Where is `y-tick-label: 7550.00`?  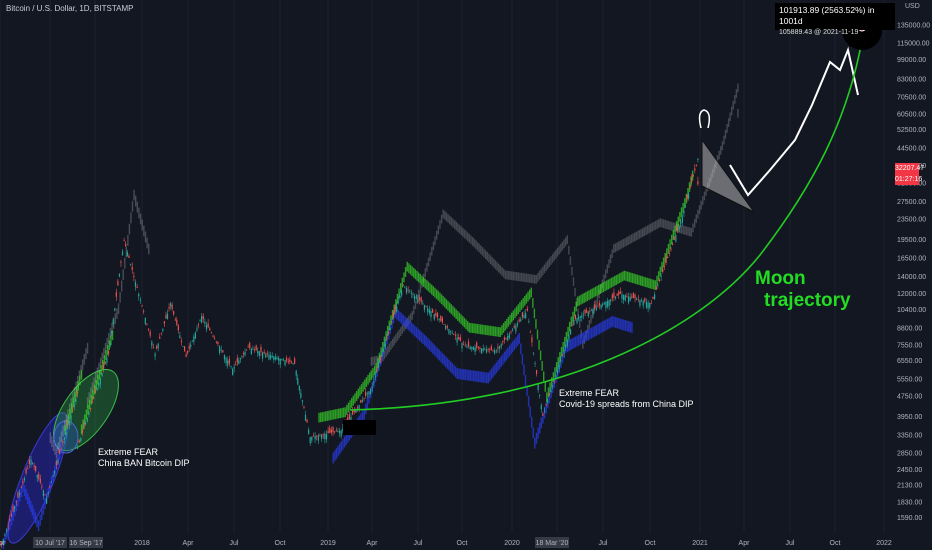
y-tick-label: 7550.00 is located at coordinates (909, 345).